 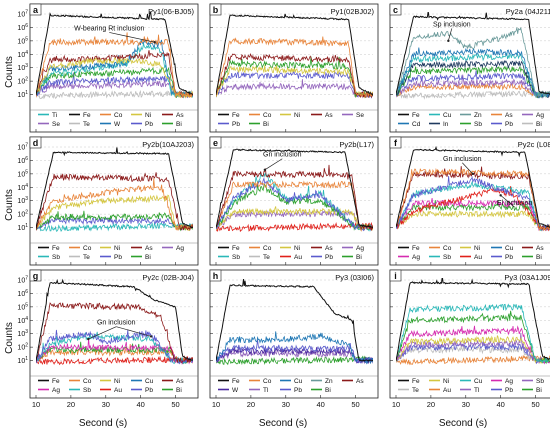 I want to click on series-au, so click(x=294, y=227).